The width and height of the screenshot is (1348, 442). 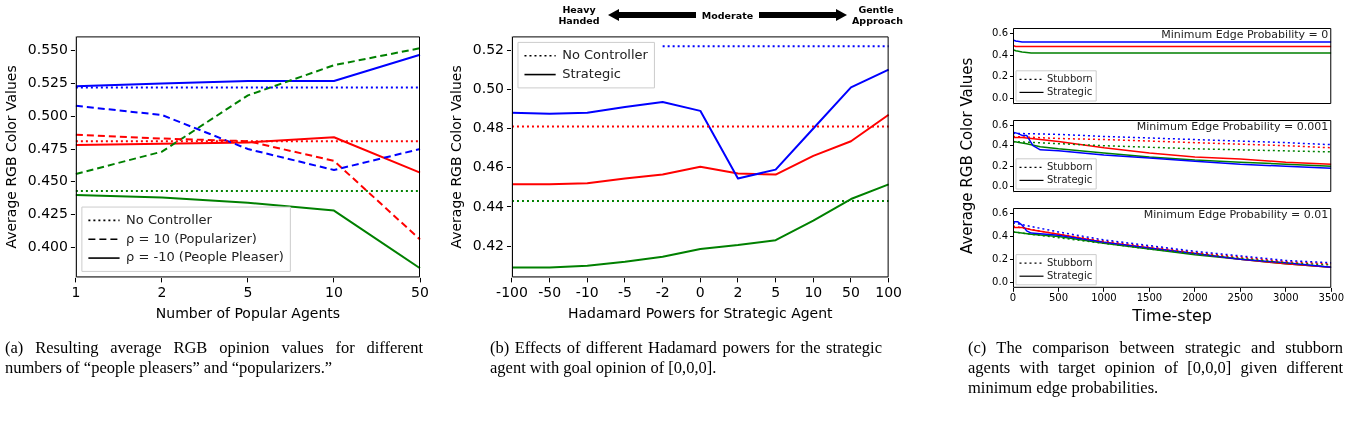 I want to click on text: (a) Resulting average RGB opinion values for different numbers of “people pleasers” and “popularizers.”, so click(x=214, y=358).